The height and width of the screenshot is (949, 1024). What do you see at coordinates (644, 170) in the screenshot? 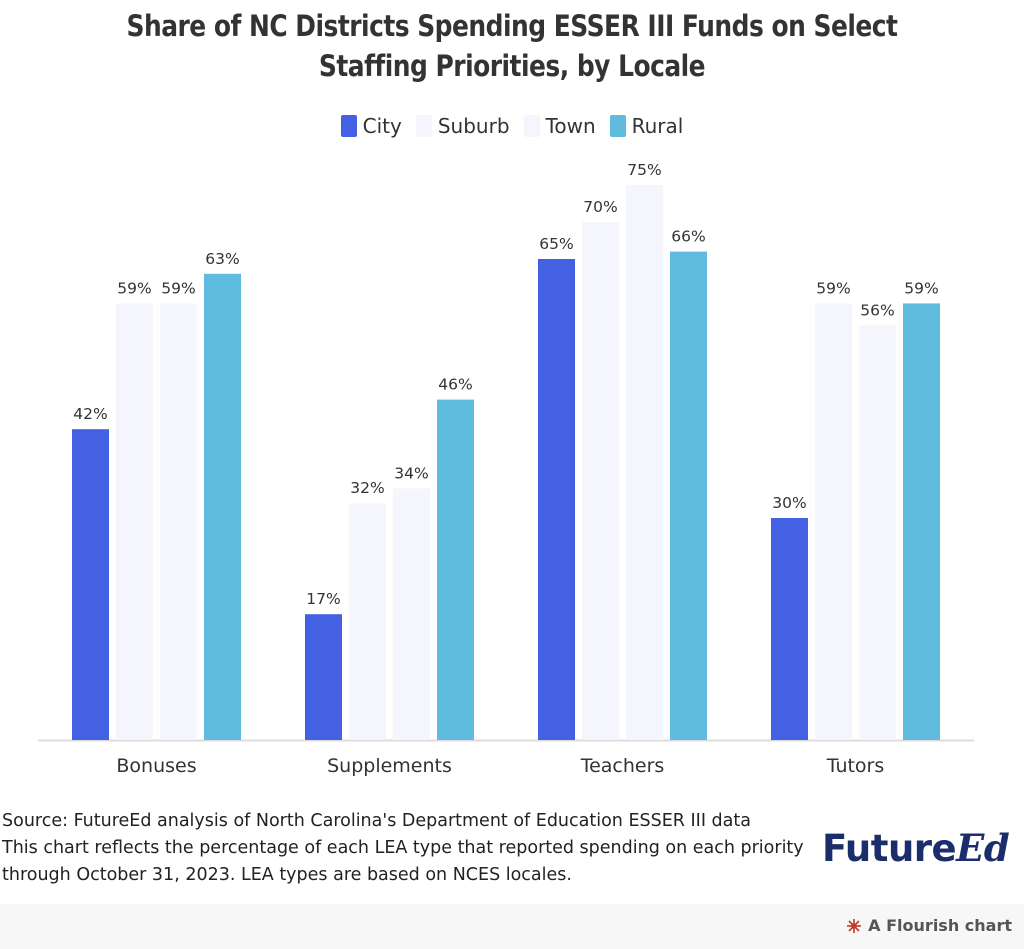
I see `data-label-teachers-town: 75%` at bounding box center [644, 170].